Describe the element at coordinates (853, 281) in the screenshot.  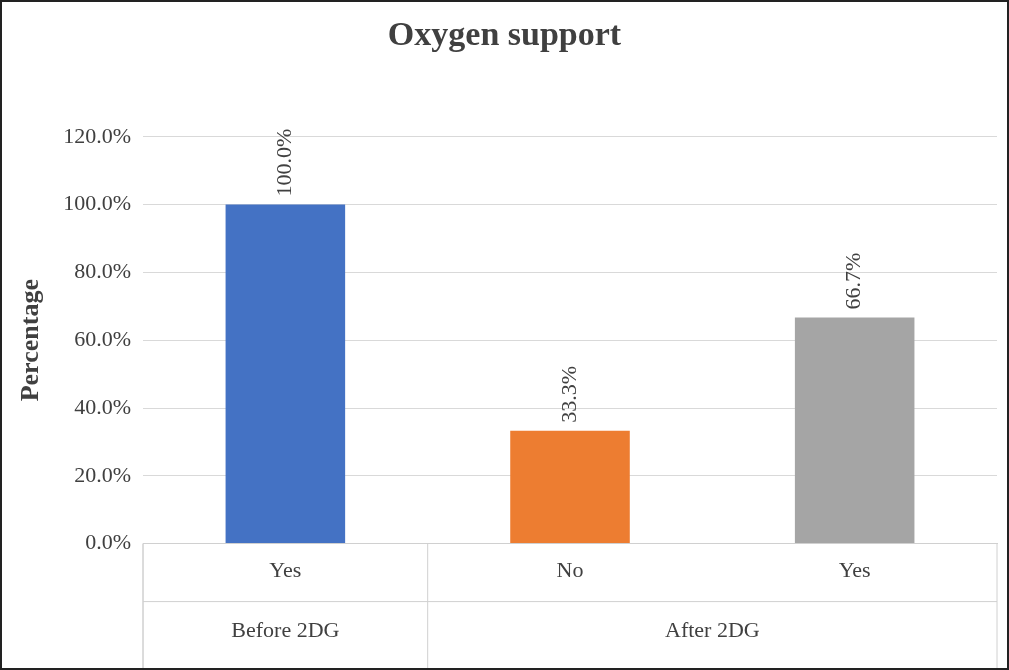
I see `data-label: 66.7%` at that location.